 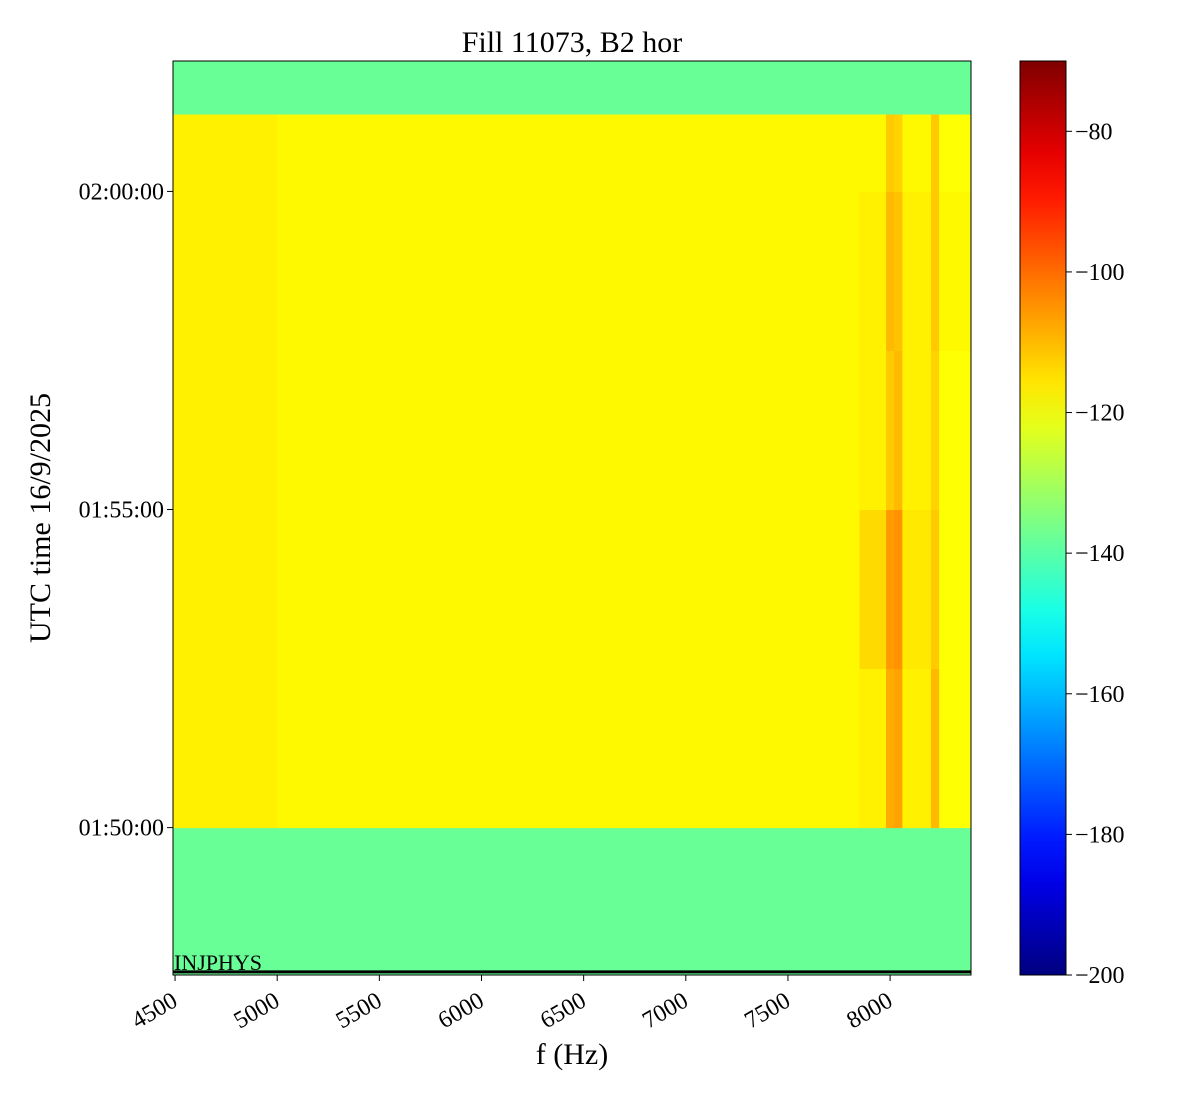 I want to click on y-tick-label: 01:50:00, so click(x=121, y=829).